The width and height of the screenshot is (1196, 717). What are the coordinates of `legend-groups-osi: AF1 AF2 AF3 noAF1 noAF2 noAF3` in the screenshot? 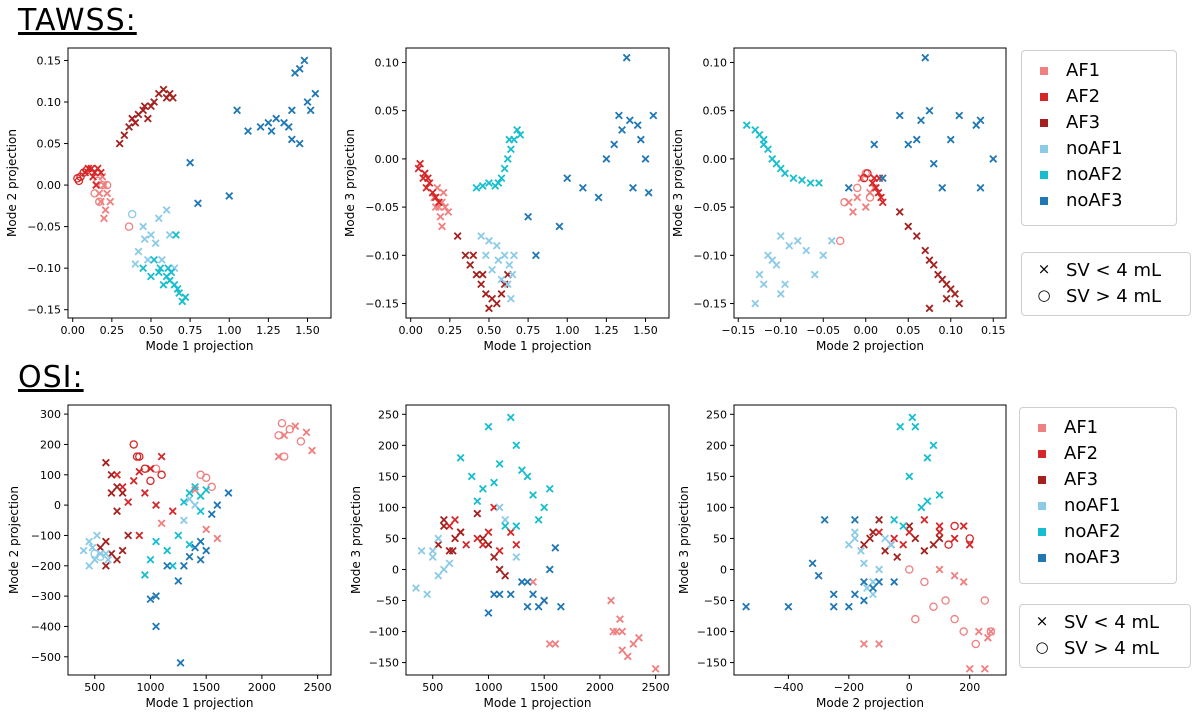 It's located at (1098, 495).